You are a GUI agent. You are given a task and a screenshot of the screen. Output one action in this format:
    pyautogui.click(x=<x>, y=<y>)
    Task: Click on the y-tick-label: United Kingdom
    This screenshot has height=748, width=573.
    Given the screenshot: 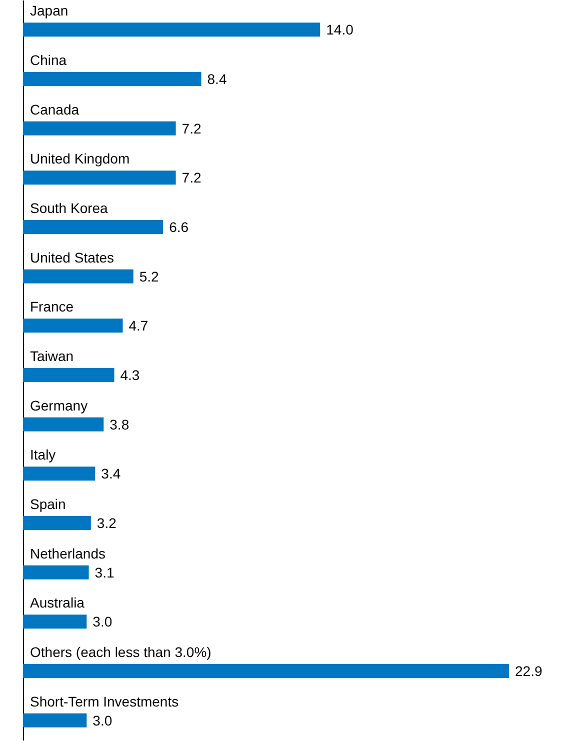 What is the action you would take?
    pyautogui.click(x=80, y=158)
    